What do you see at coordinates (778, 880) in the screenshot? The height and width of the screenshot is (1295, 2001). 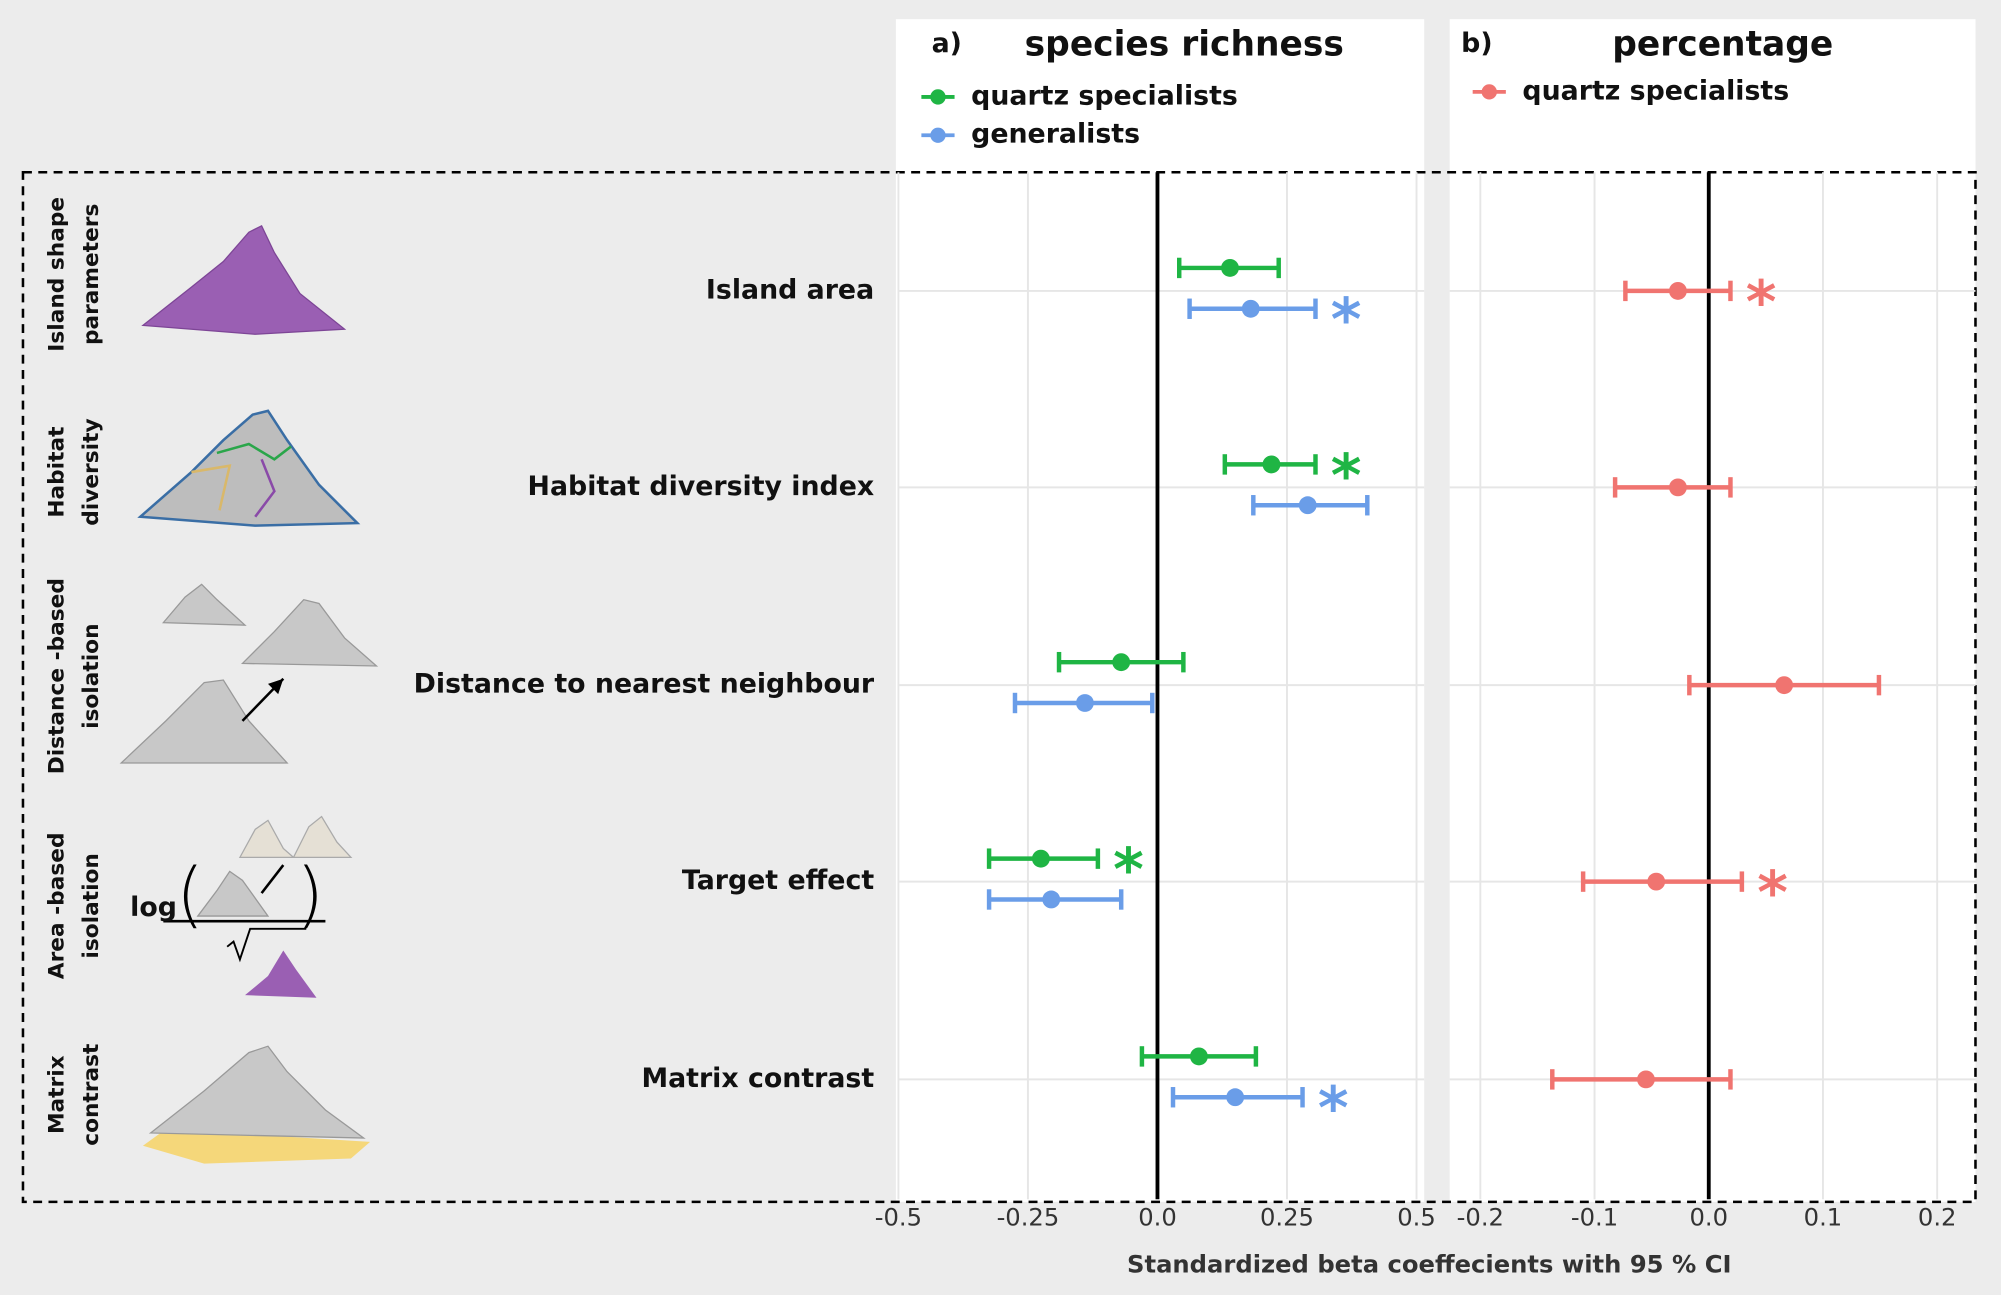 I see `row-label: Target effect` at bounding box center [778, 880].